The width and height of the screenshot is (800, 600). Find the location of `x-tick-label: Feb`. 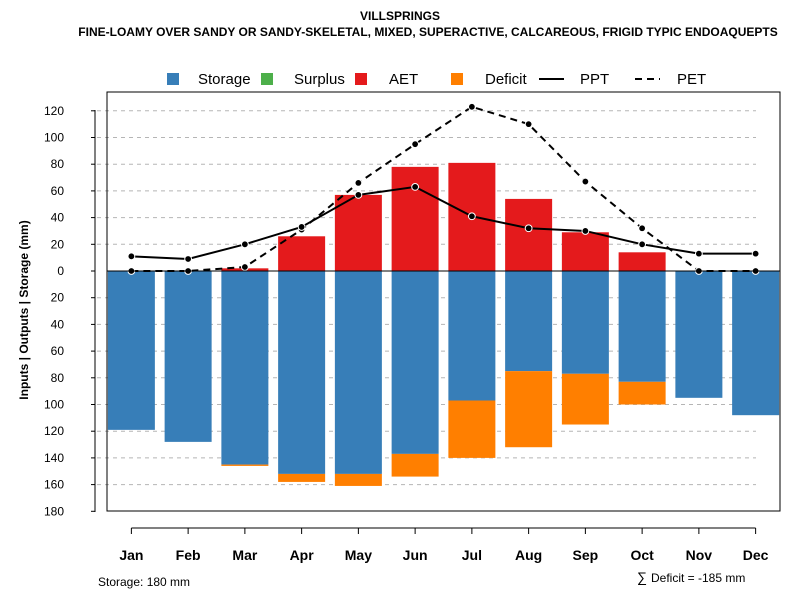

x-tick-label: Feb is located at coordinates (188, 555).